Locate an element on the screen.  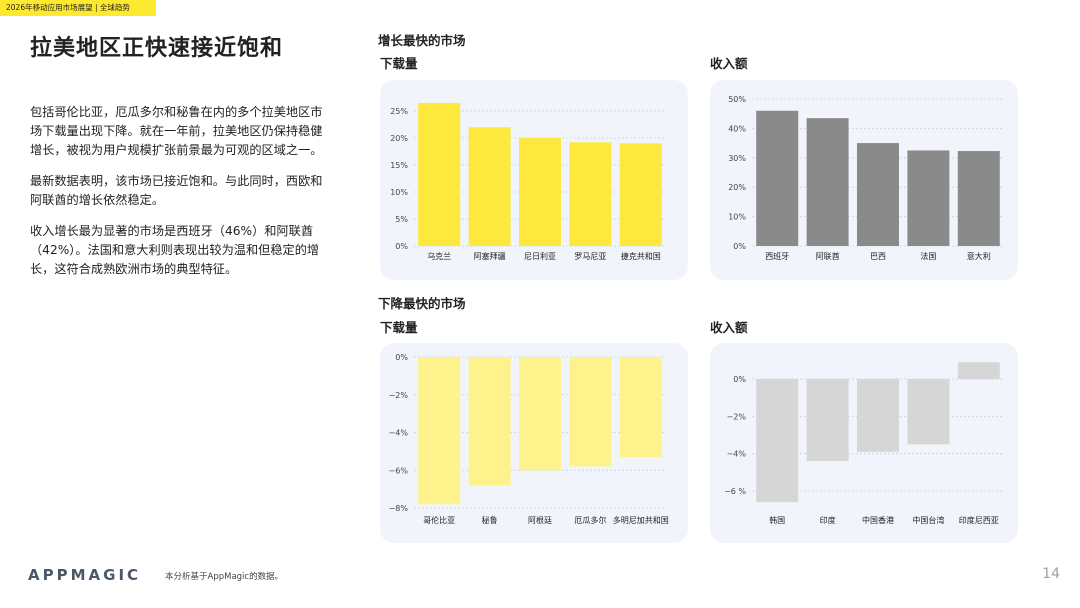
category-label: 中国香港 is located at coordinates (878, 520).